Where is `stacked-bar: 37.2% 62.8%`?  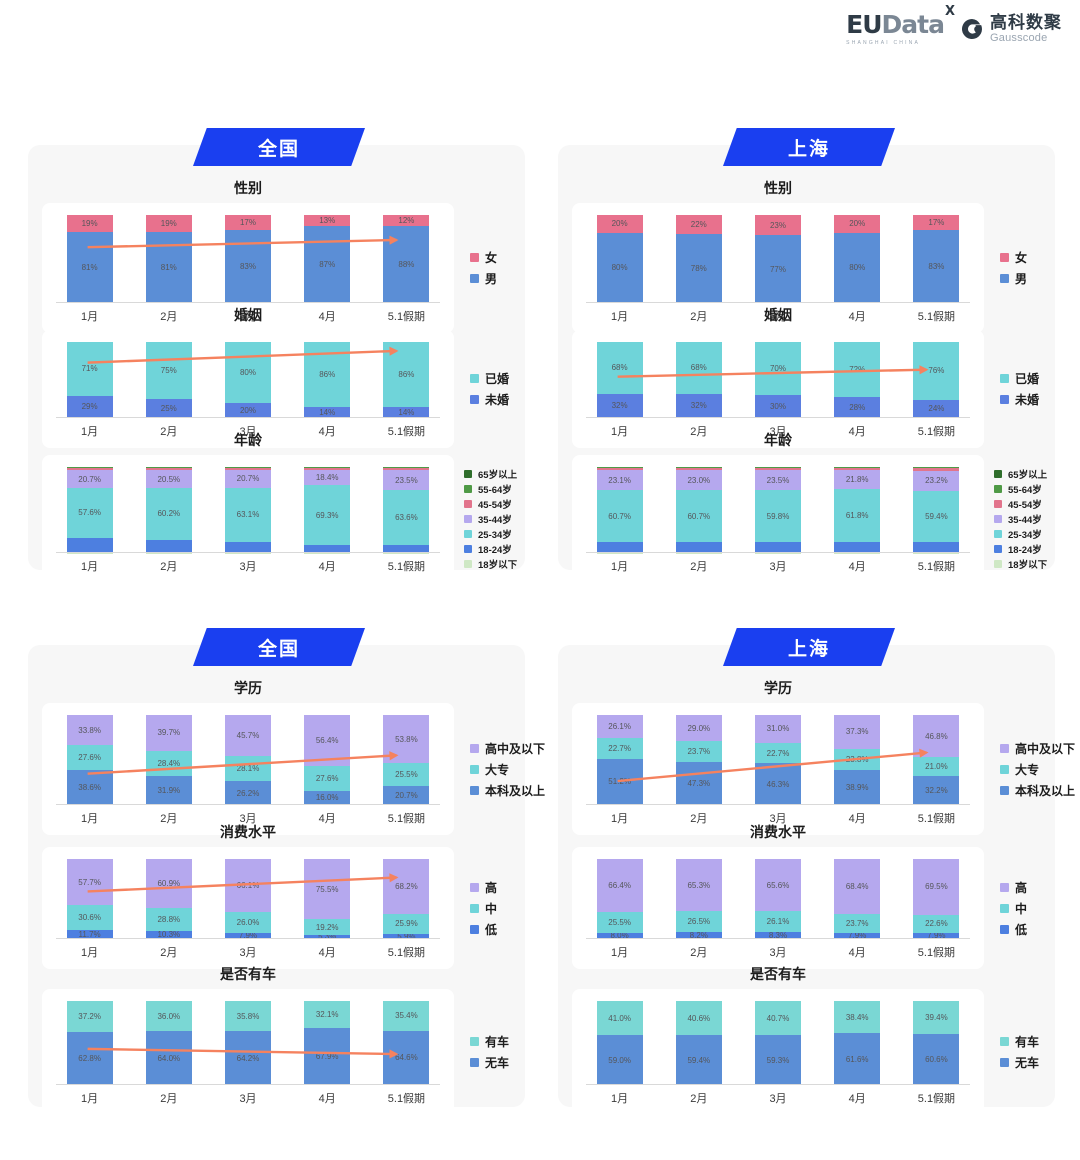
stacked-bar: 37.2% 62.8% is located at coordinates (89, 1043).